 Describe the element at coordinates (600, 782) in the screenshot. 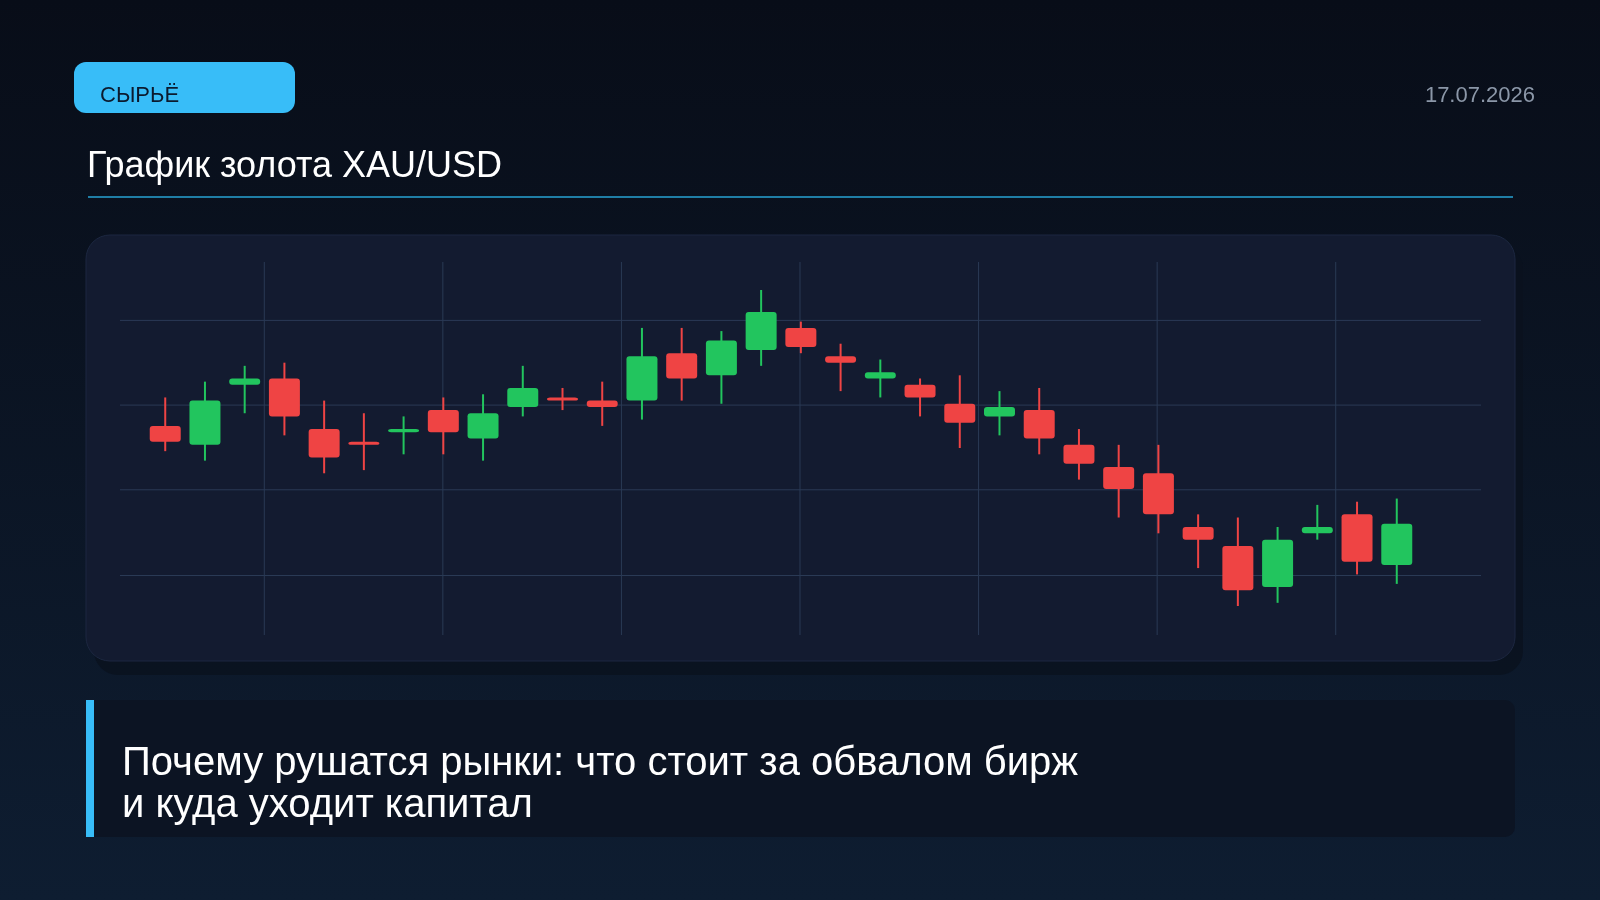

I see `text: Почему рушатся рынки: что стоит за обвалом бирж и куда уходит капитал` at that location.